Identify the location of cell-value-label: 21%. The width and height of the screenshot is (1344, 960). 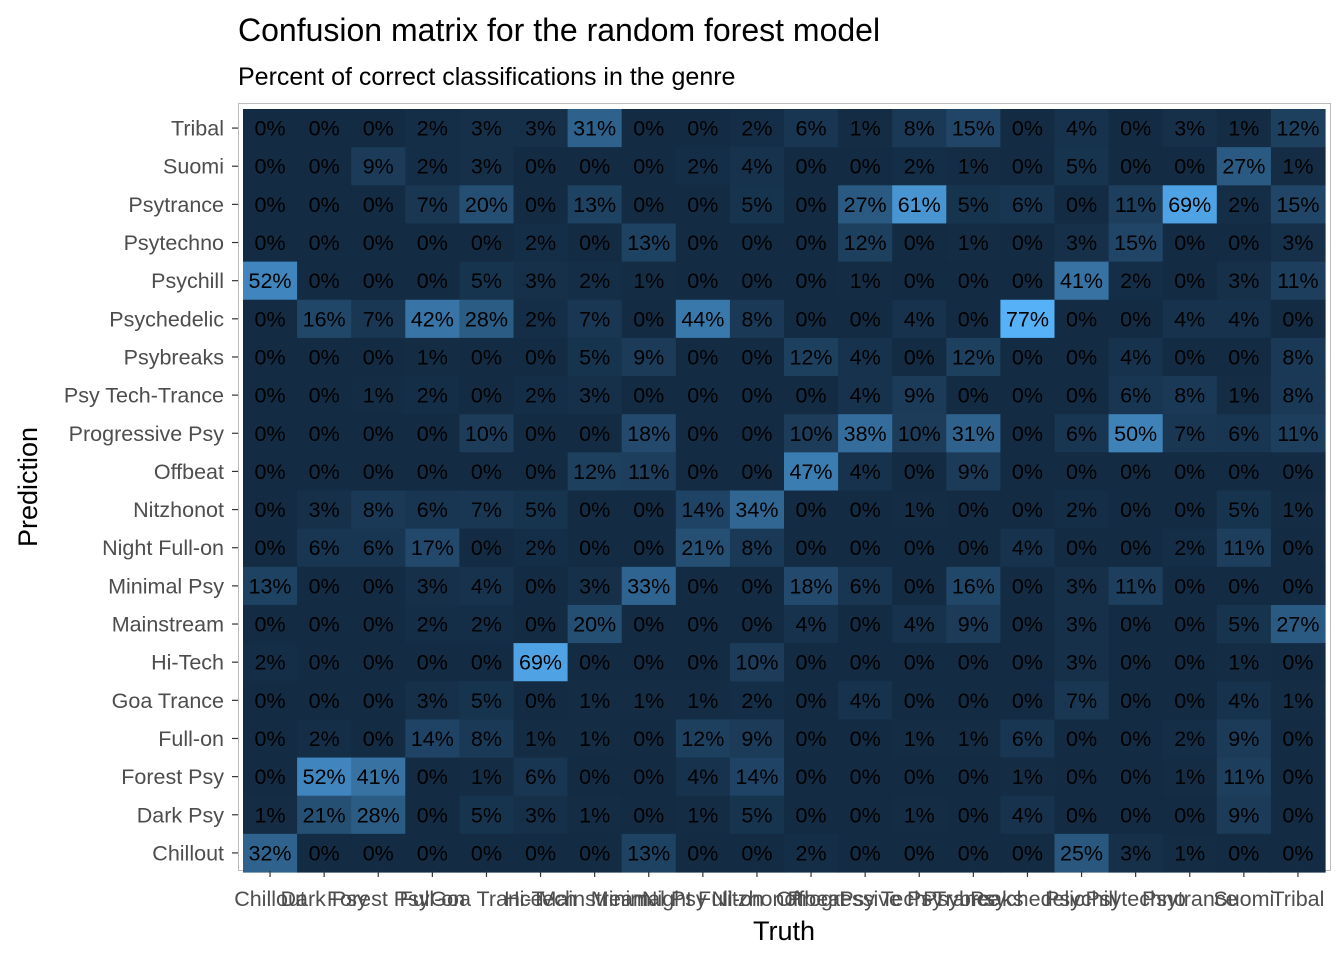
(702, 548).